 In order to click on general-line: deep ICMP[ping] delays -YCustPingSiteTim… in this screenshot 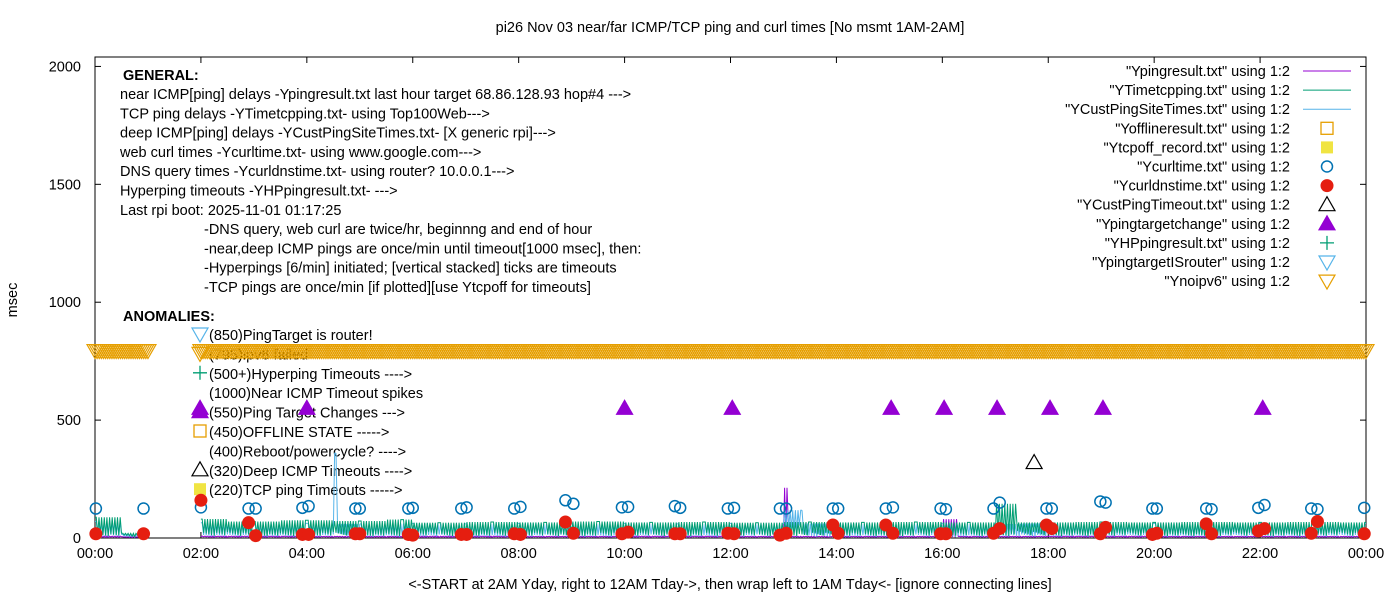, I will do `click(338, 134)`.